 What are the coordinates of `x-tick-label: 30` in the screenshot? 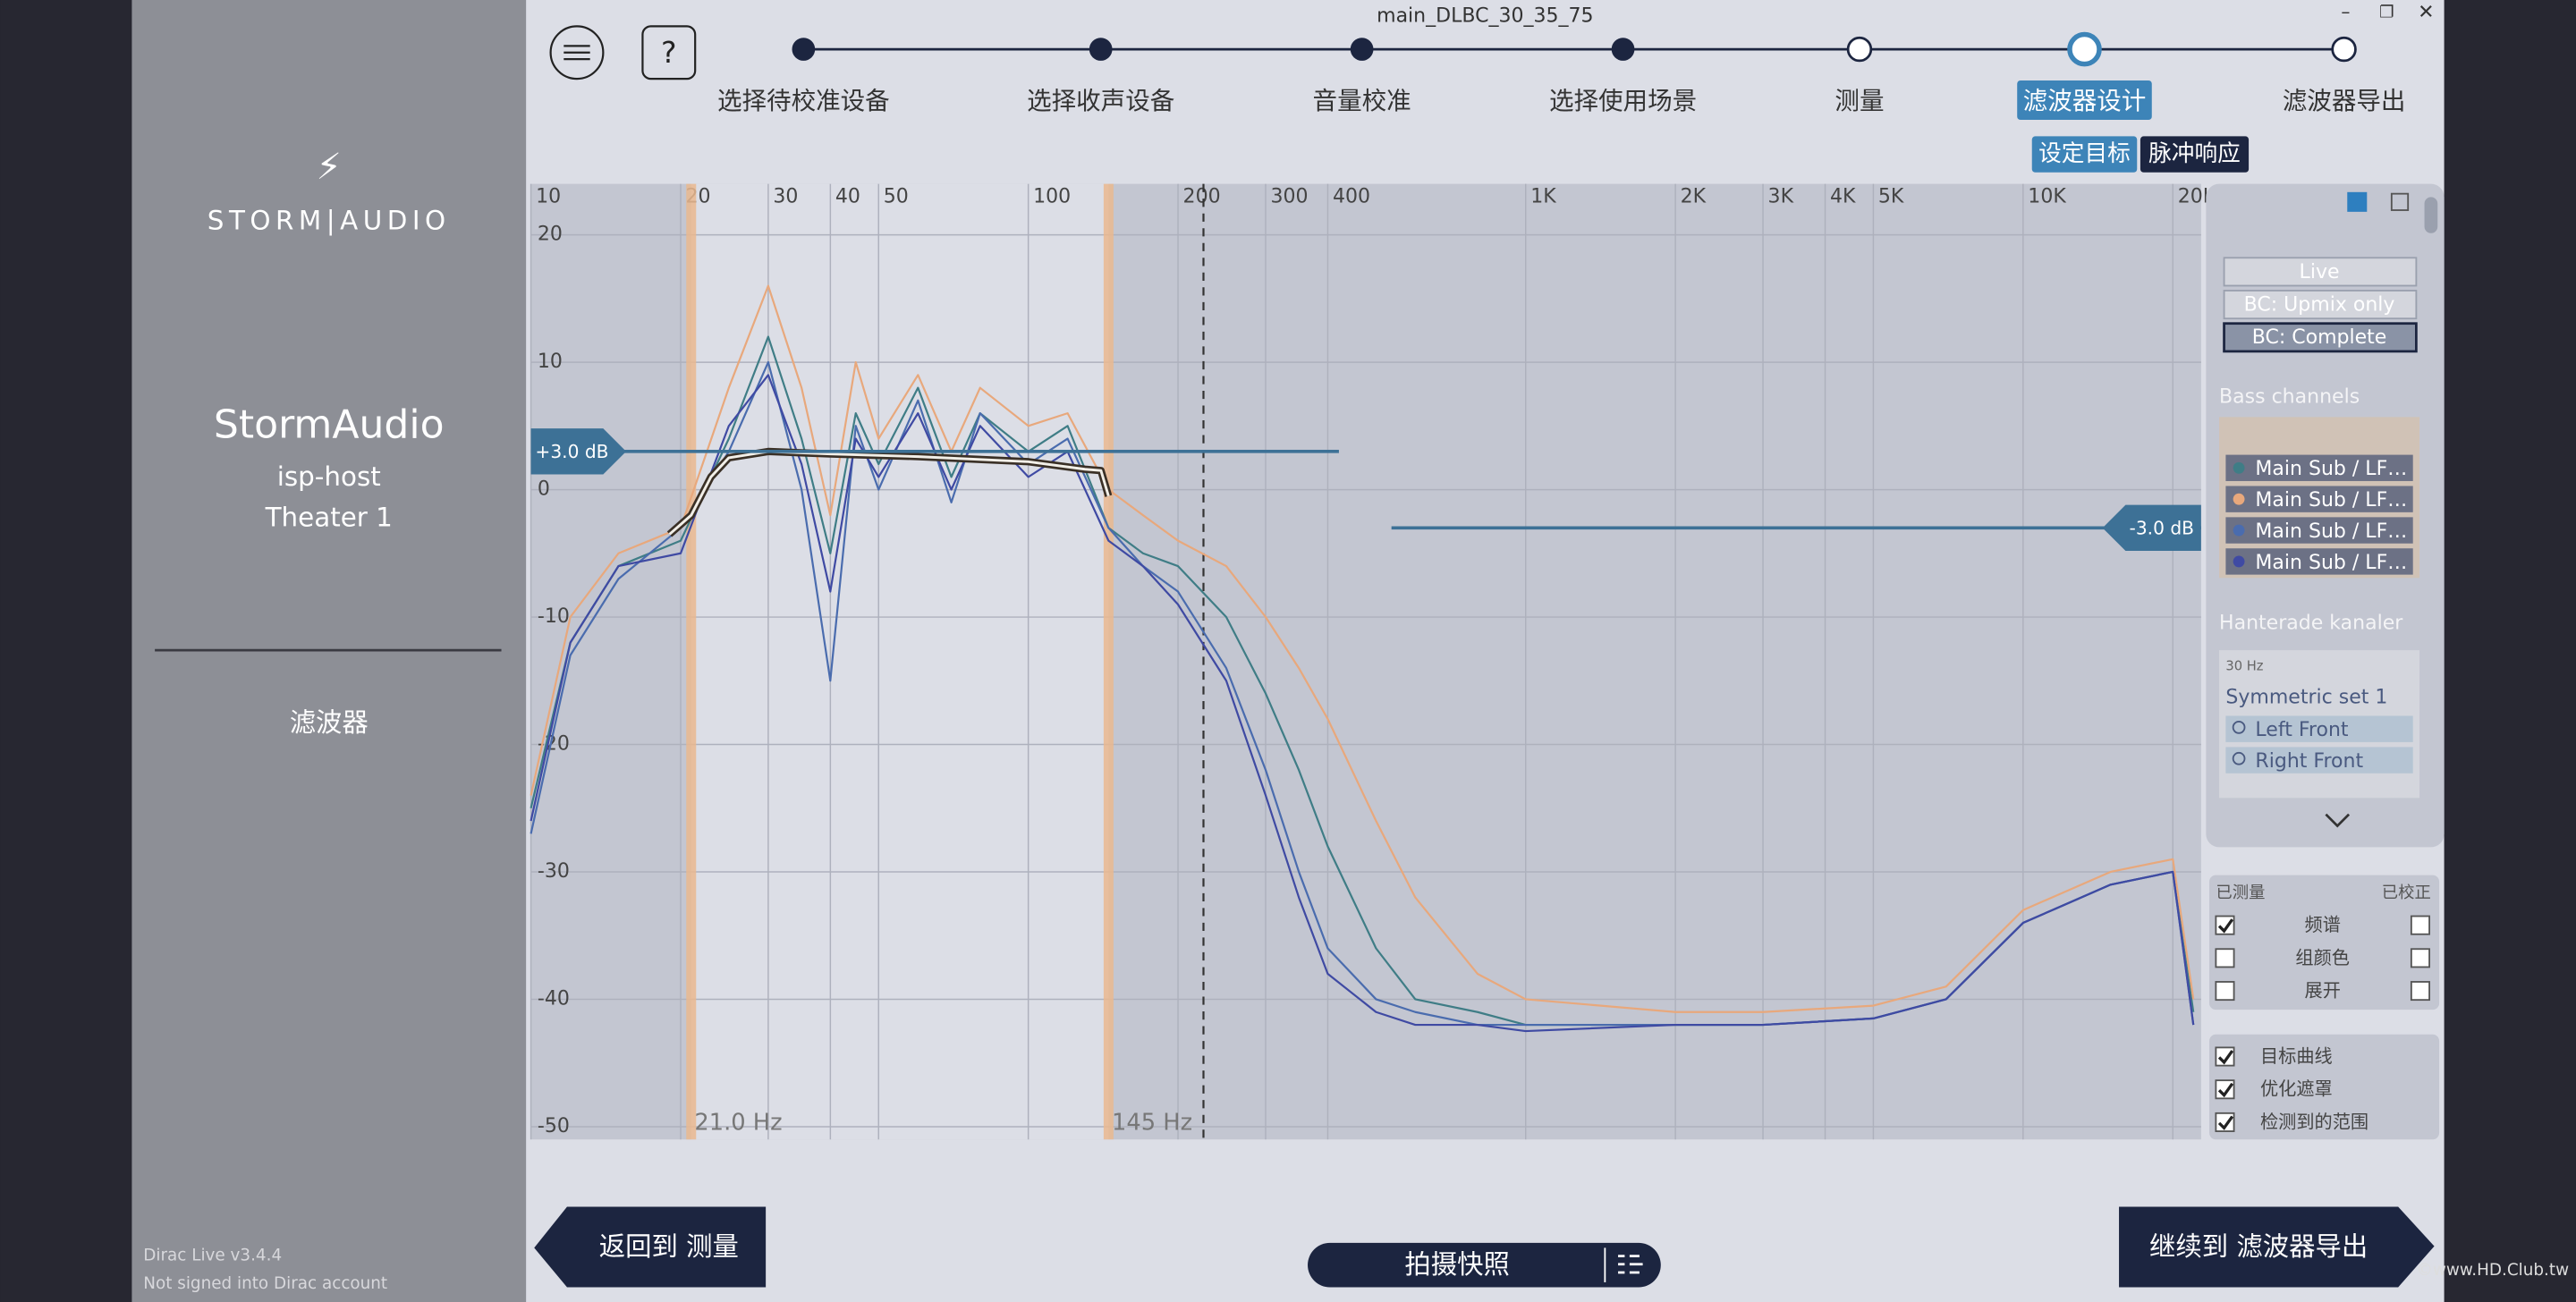 It's located at (785, 196).